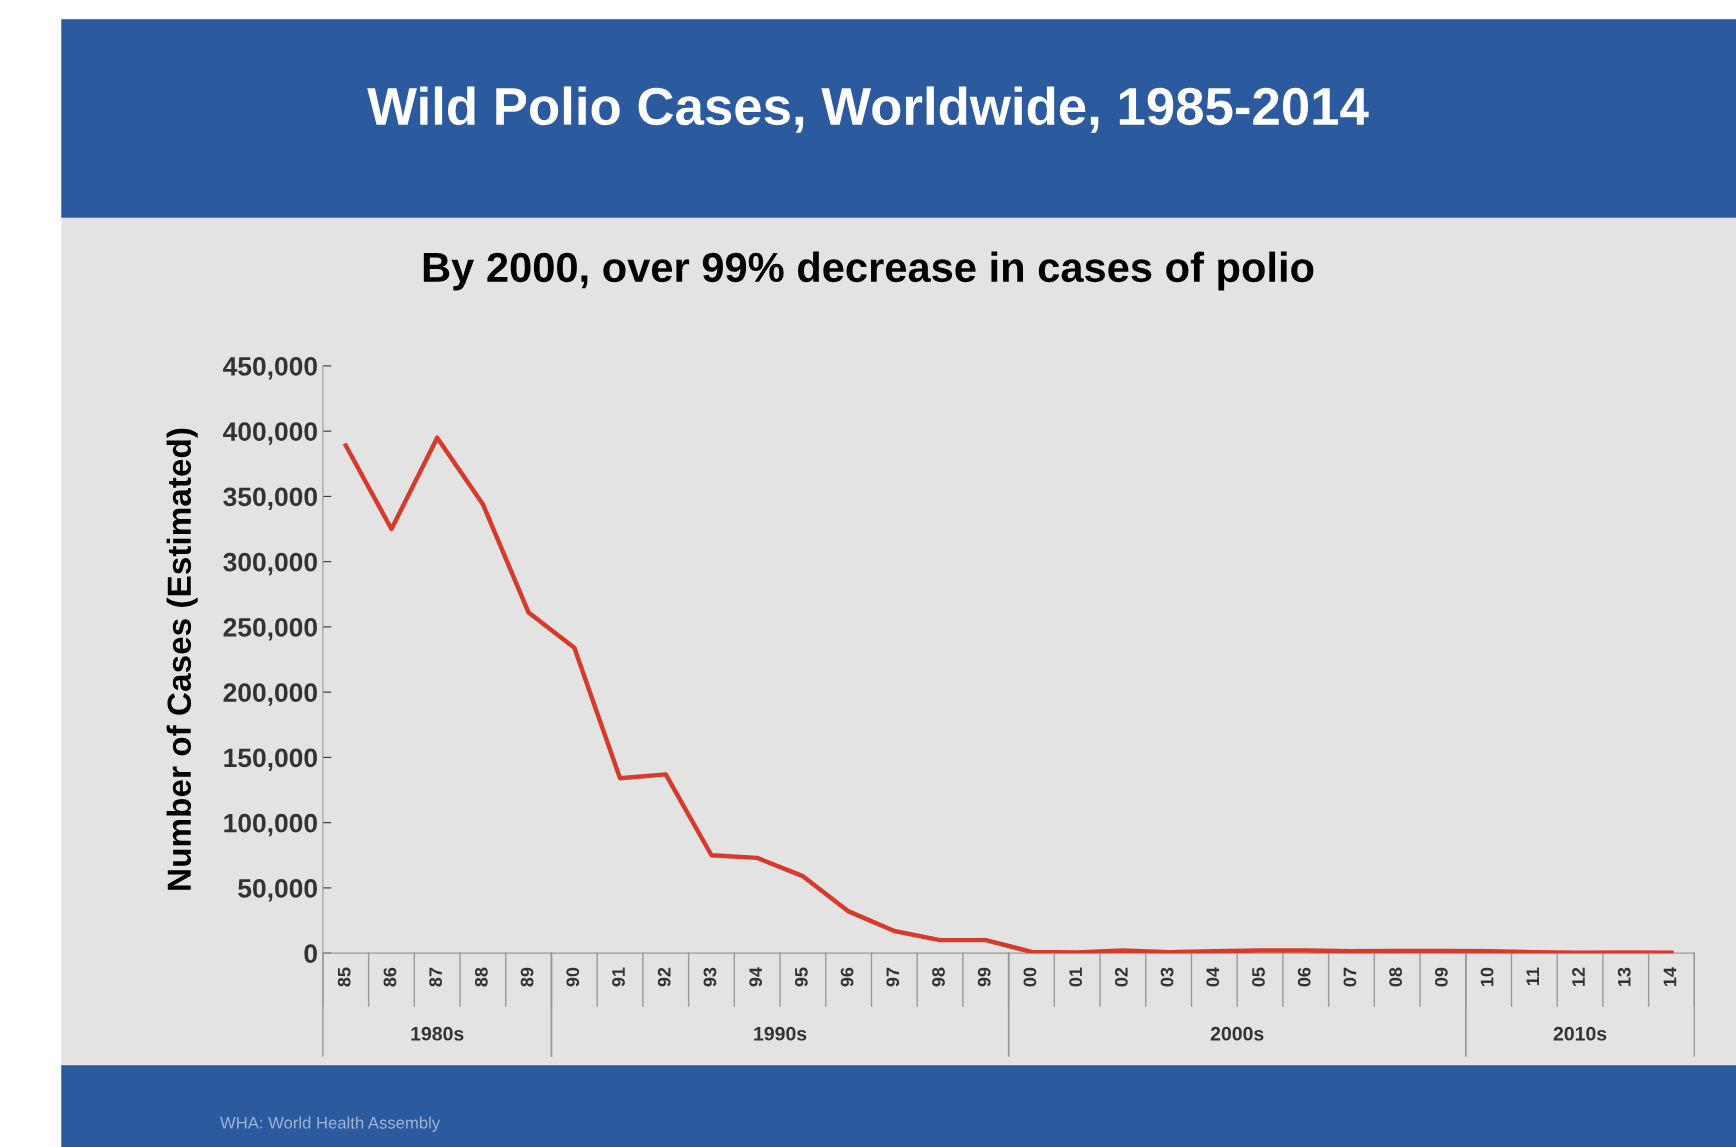 This screenshot has width=1736, height=1147. I want to click on x-tick-label: 10, so click(1487, 976).